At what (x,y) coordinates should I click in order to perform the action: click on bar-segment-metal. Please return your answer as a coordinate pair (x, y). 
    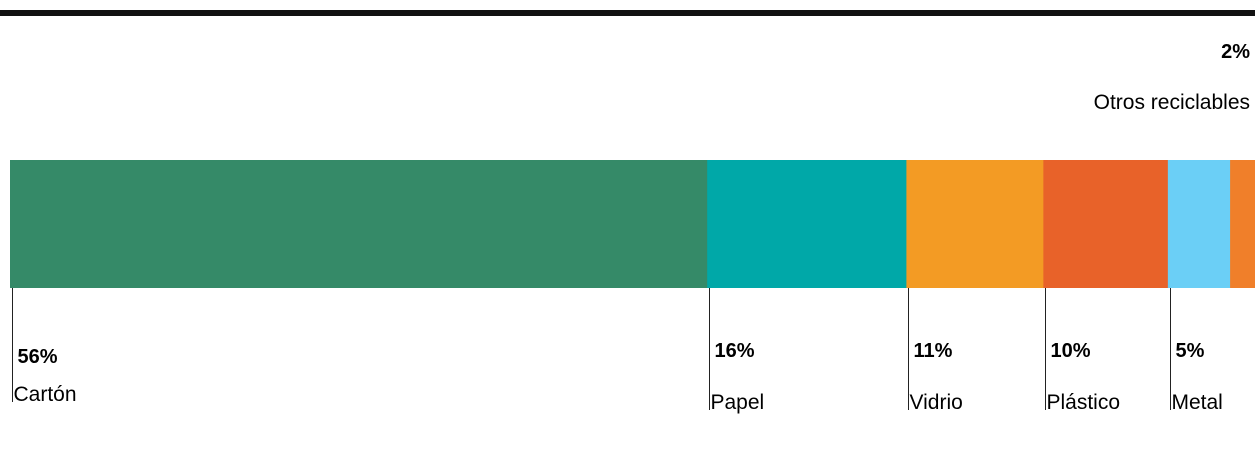
    Looking at the image, I should click on (1199, 224).